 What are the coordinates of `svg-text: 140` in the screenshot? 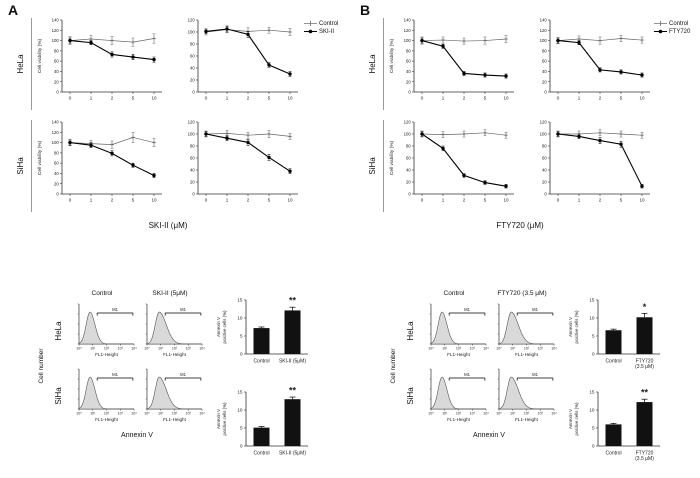 It's located at (408, 20).